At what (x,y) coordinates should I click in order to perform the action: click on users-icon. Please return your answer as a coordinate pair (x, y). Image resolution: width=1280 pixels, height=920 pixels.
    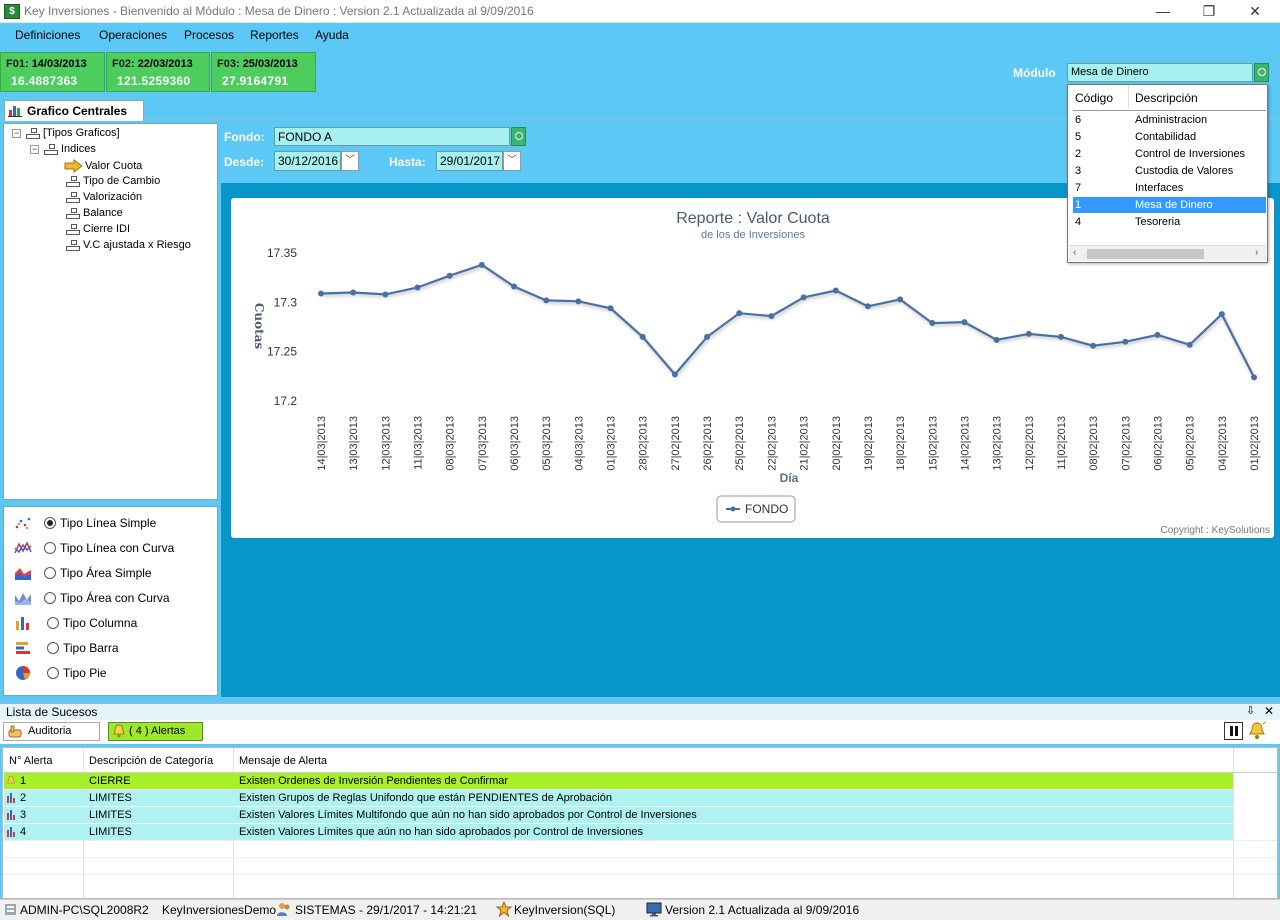
    Looking at the image, I should click on (283, 909).